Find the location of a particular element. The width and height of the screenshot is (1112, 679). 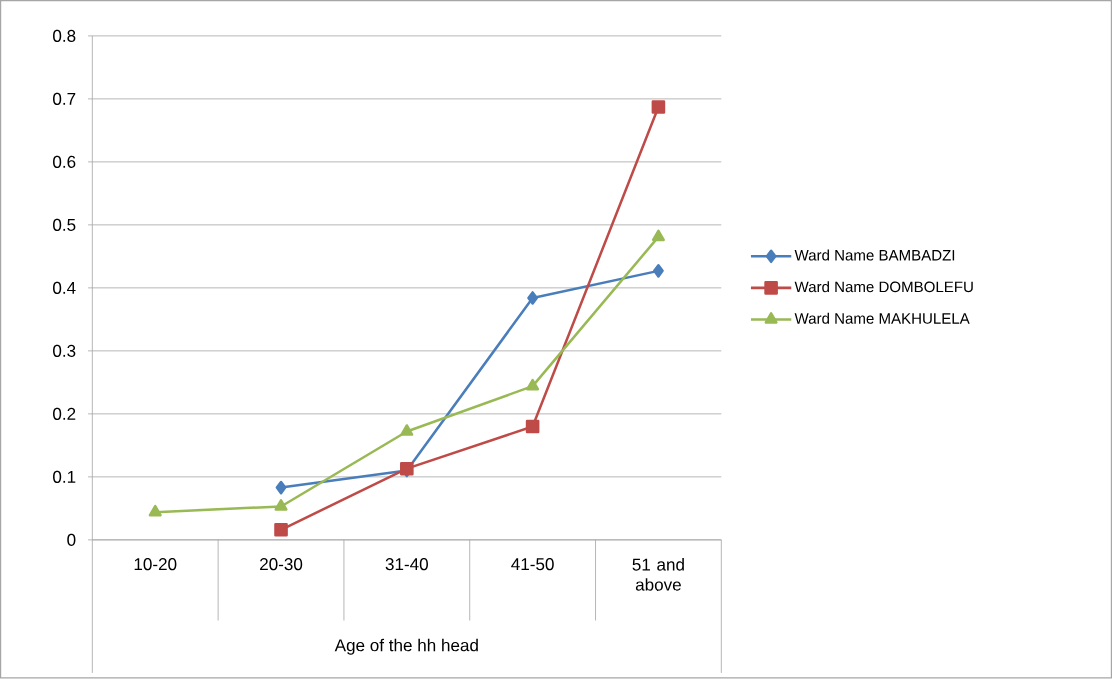

y-tick-label: 0 is located at coordinates (71, 540).